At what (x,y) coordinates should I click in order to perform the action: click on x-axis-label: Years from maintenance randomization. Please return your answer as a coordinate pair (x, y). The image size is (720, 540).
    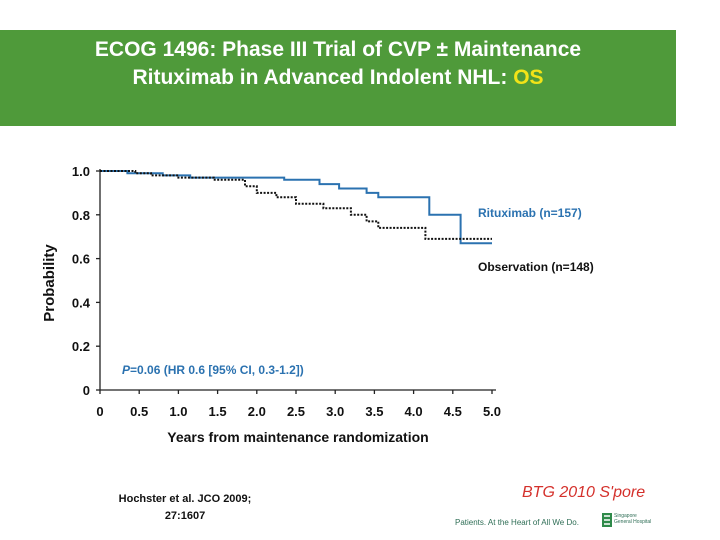
    Looking at the image, I should click on (297, 437).